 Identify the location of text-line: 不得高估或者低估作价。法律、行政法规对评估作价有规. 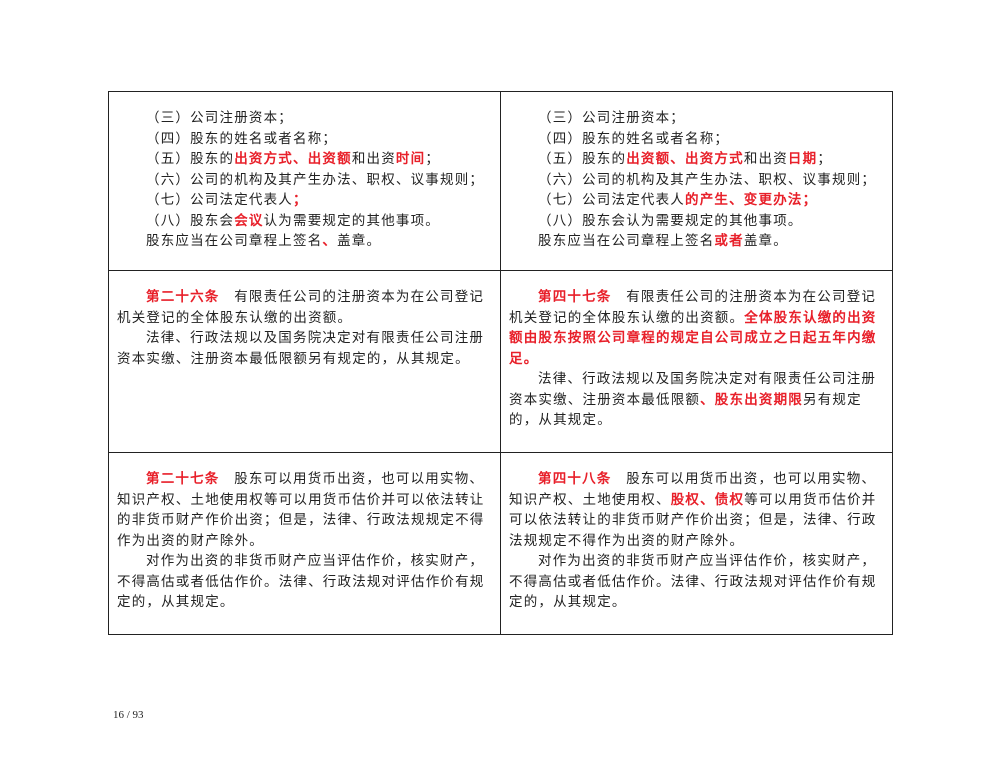
(696, 582).